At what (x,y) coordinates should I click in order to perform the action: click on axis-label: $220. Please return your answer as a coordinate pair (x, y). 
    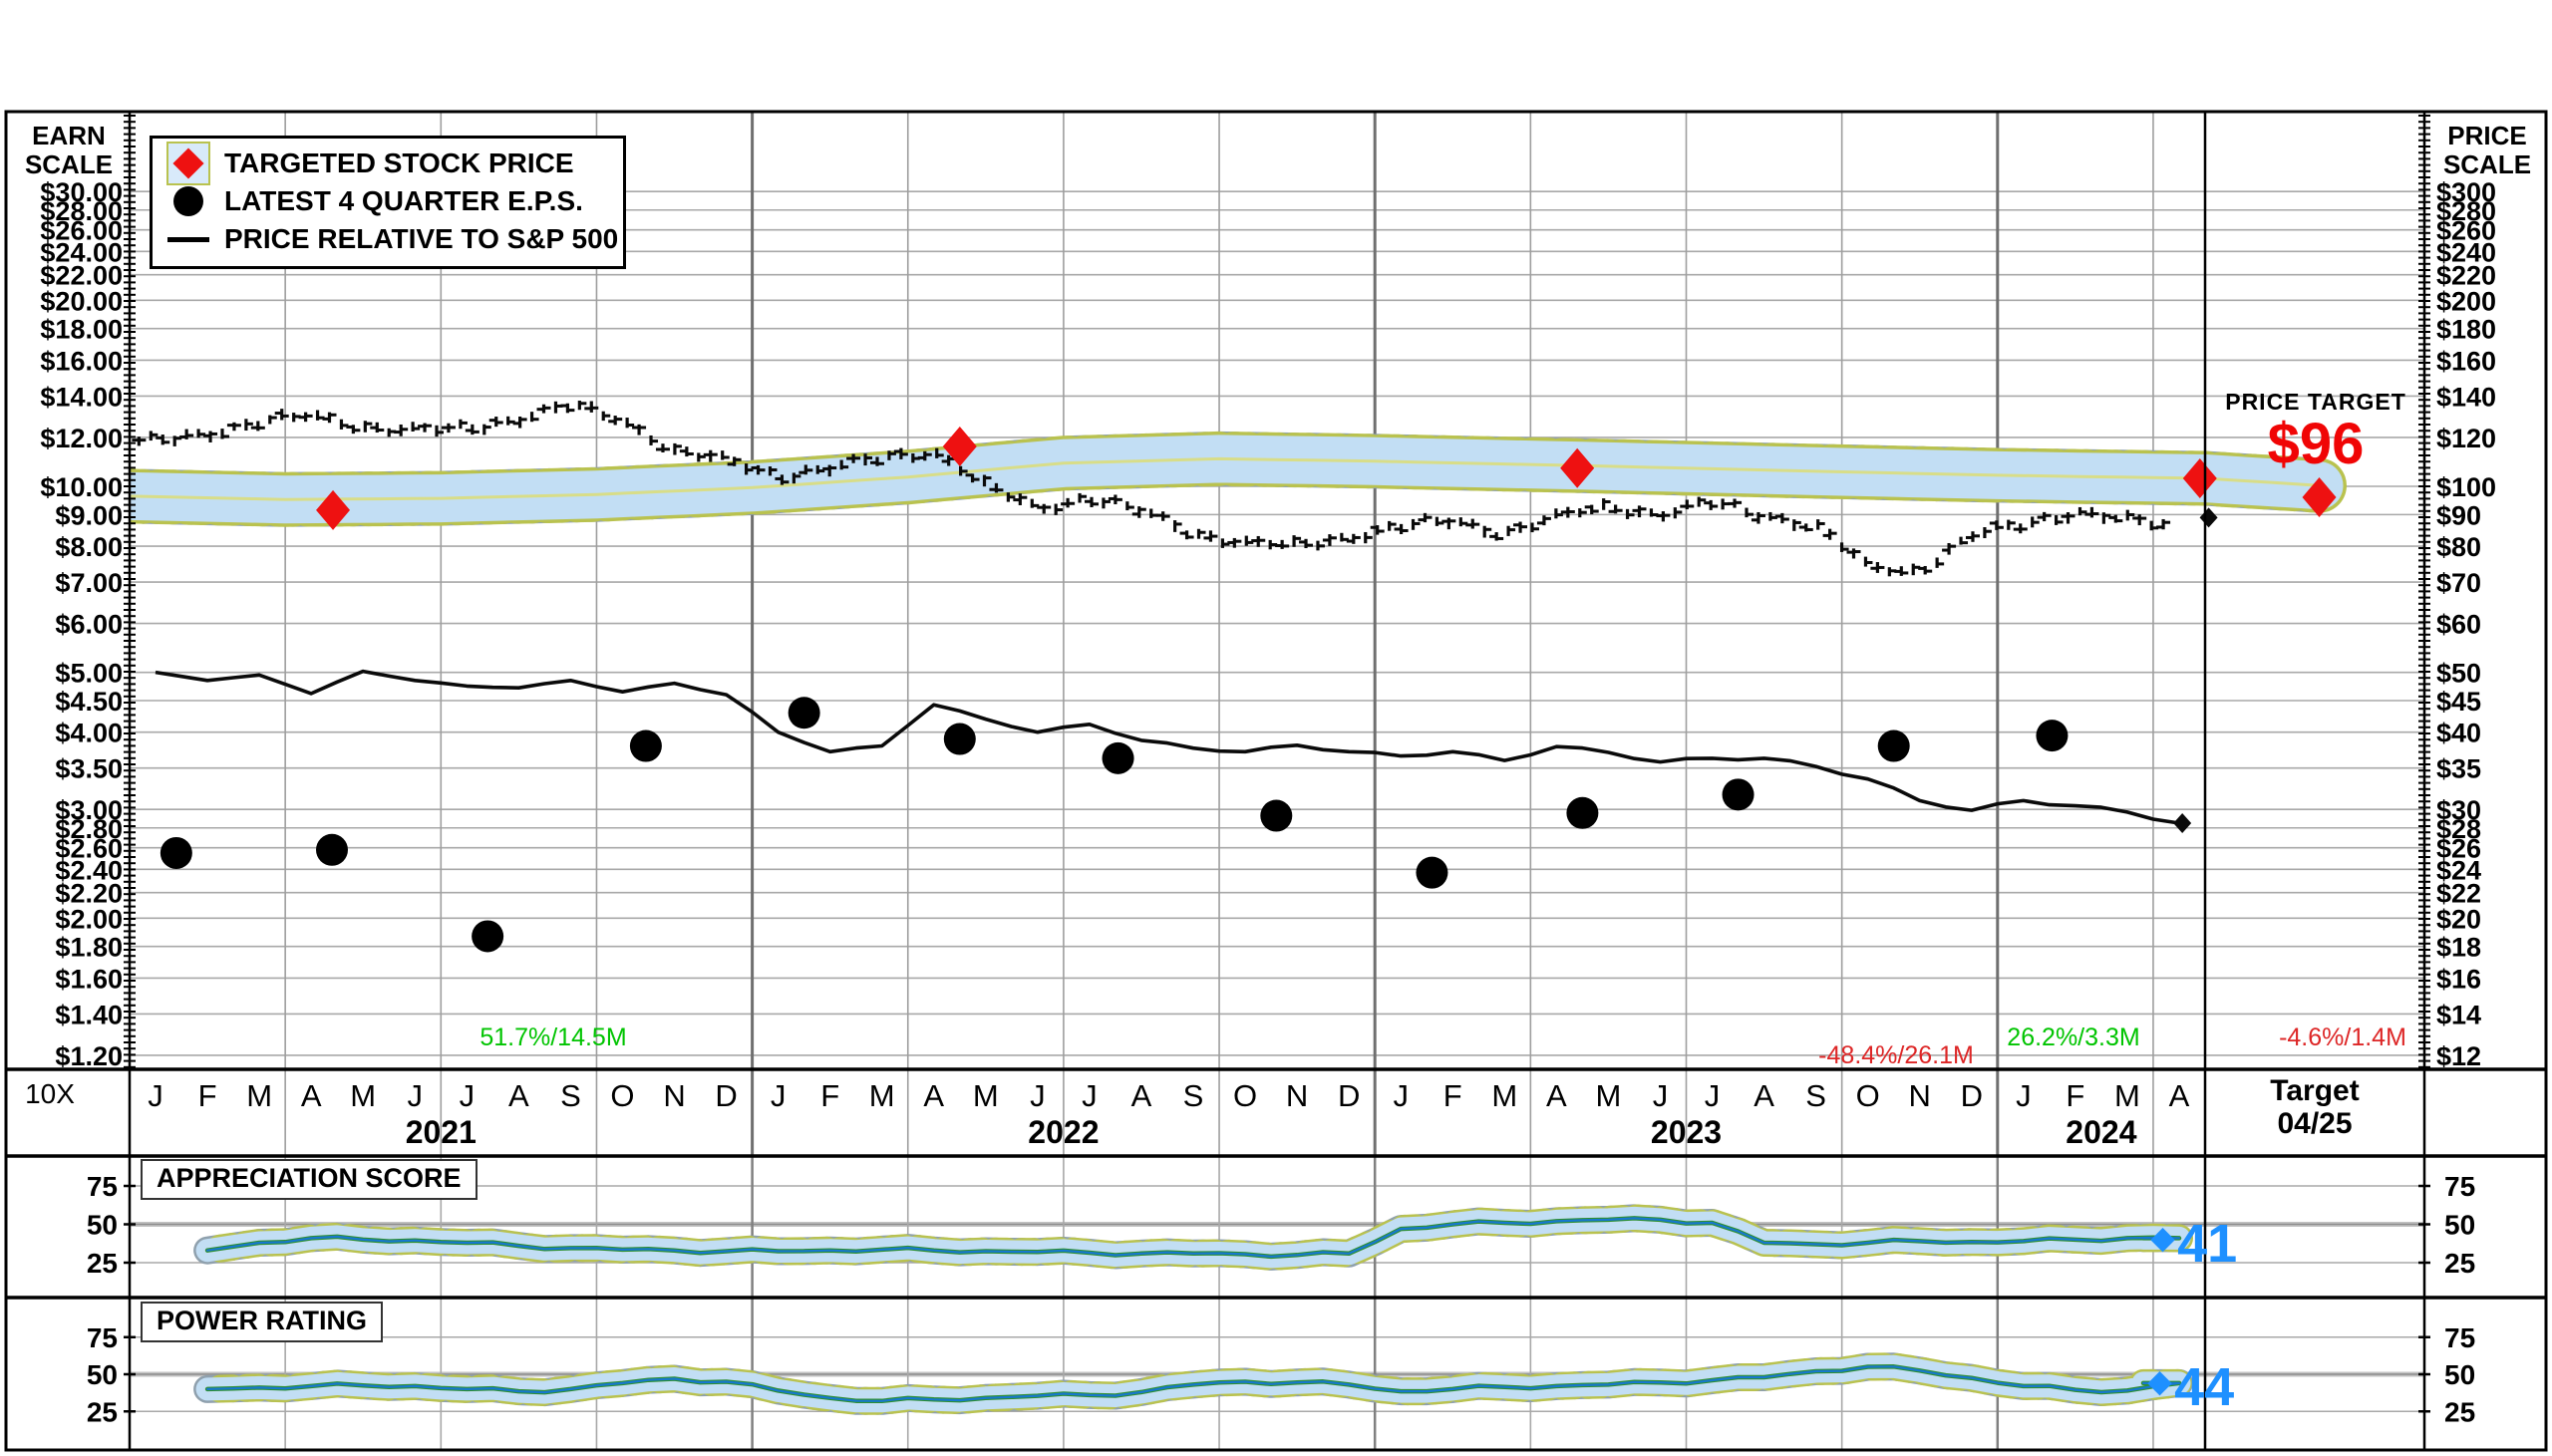
    Looking at the image, I should click on (2466, 276).